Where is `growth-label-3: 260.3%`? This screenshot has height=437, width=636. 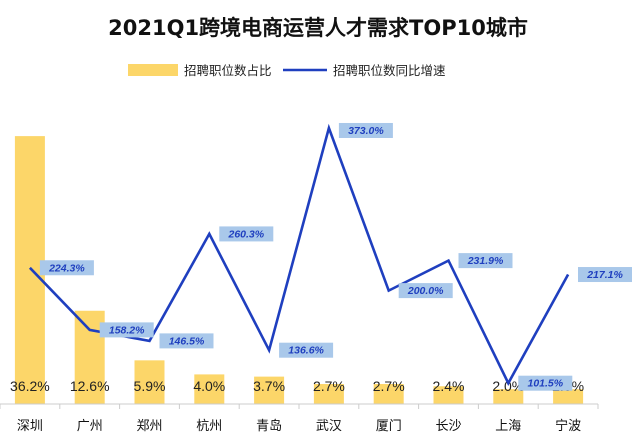
growth-label-3: 260.3% is located at coordinates (246, 234).